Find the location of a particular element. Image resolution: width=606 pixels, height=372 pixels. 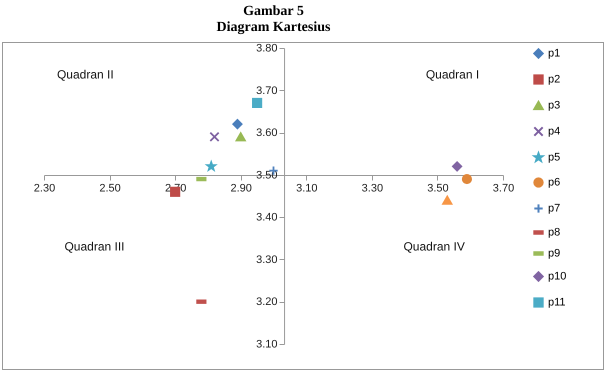

annotation: Quadran I is located at coordinates (453, 75).